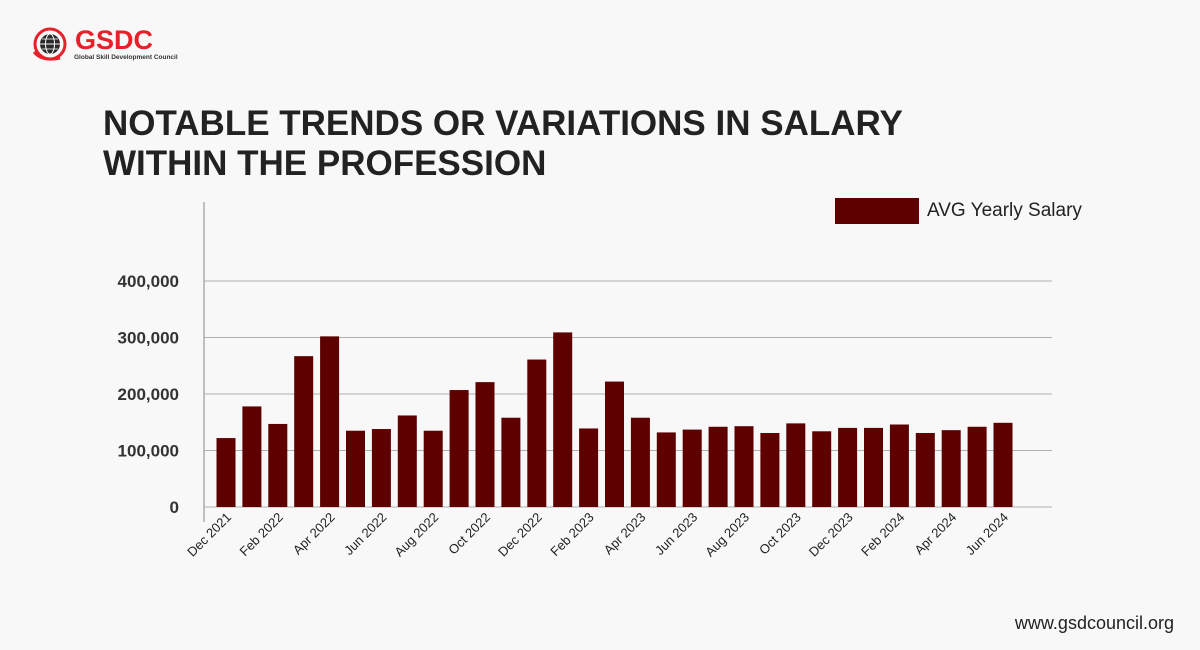  Describe the element at coordinates (571, 534) in the screenshot. I see `x-tick-label: Feb 2023` at that location.